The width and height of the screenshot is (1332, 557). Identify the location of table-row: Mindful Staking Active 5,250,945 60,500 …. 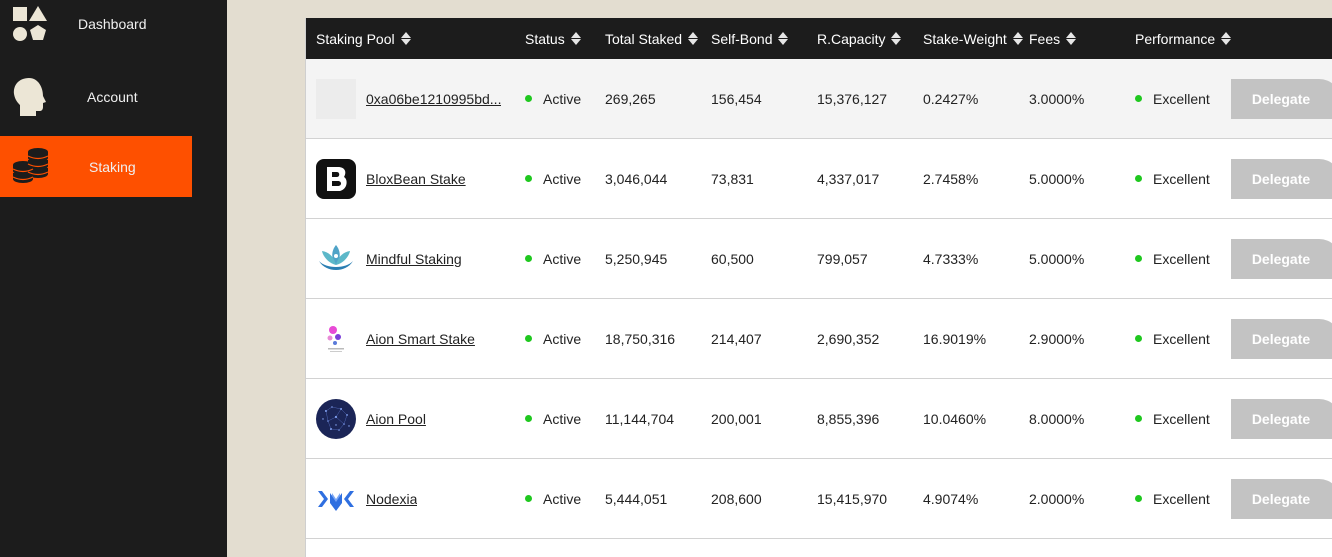
(819, 259).